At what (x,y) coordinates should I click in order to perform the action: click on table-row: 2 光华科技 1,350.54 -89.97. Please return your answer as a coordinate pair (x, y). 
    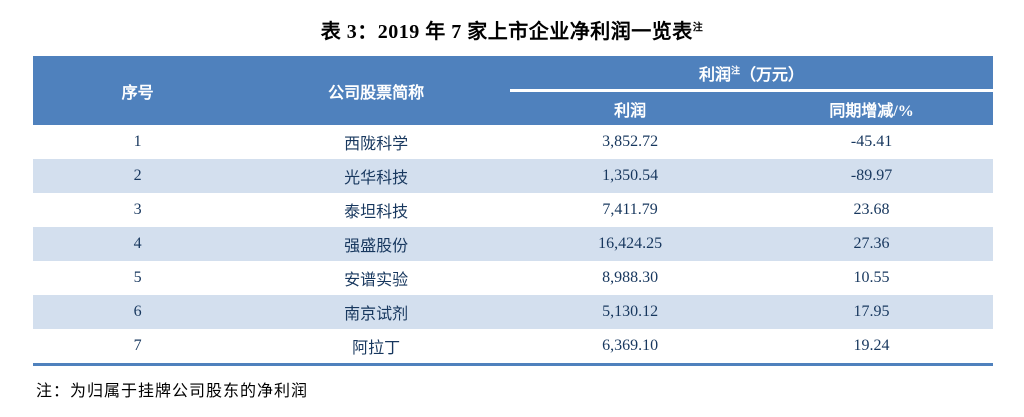
    Looking at the image, I should click on (513, 176).